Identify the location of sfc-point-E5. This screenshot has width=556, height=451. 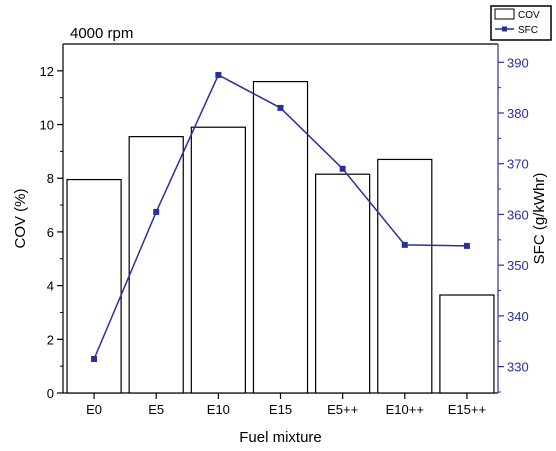
(156, 211).